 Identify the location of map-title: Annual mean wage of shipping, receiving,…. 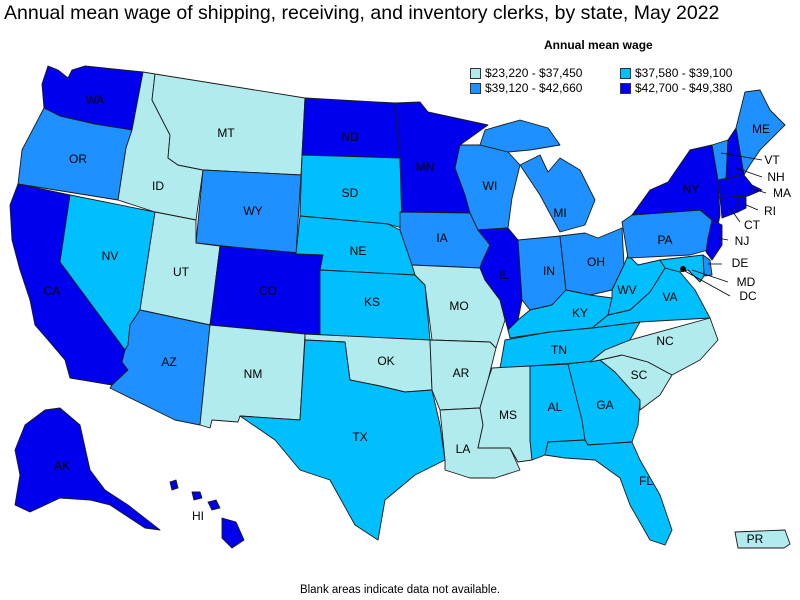
(362, 13).